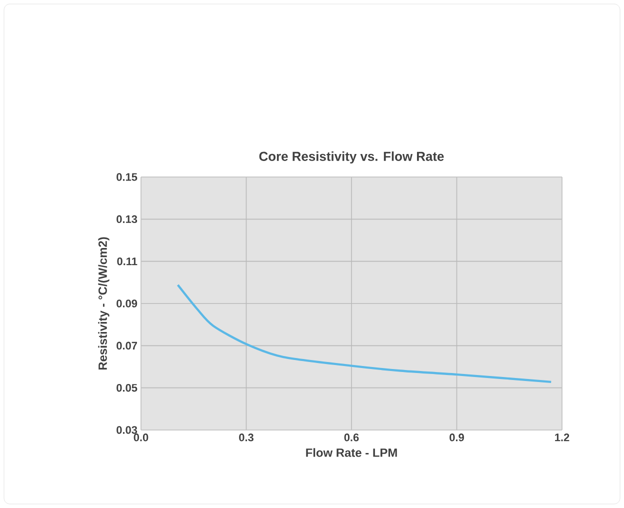  What do you see at coordinates (127, 177) in the screenshot?
I see `y-tick-label: 0.15` at bounding box center [127, 177].